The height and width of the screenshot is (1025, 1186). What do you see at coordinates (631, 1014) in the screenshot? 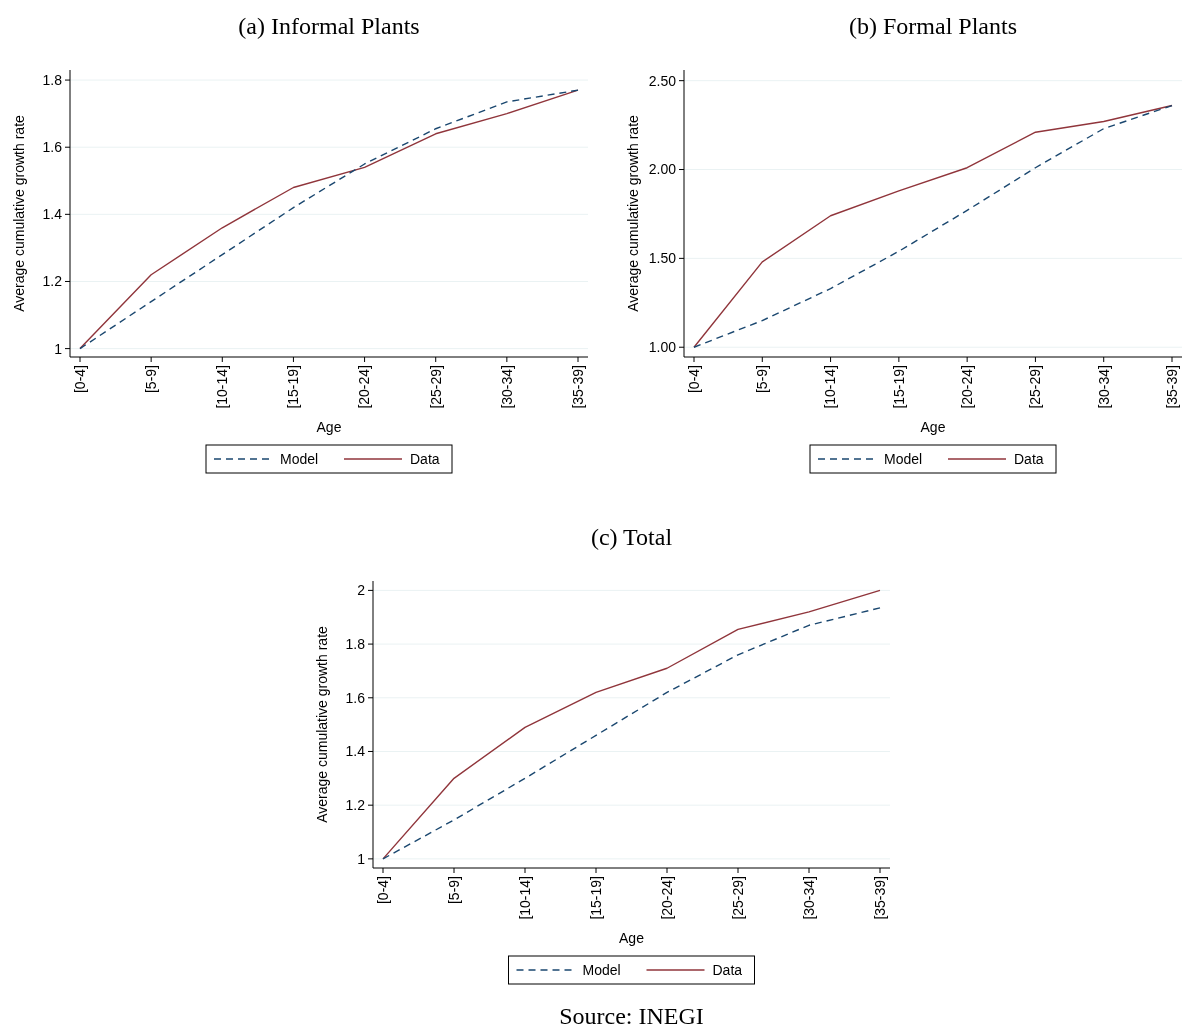
I see `source-note: Source: INEGI` at bounding box center [631, 1014].